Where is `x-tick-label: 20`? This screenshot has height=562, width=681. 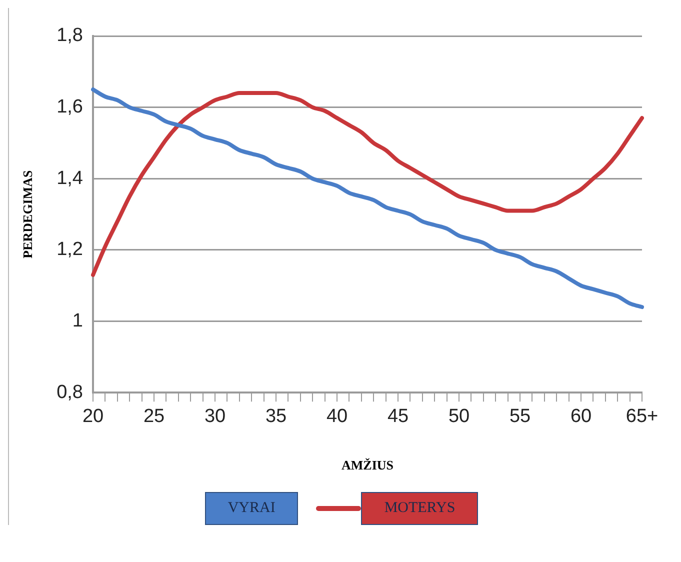
x-tick-label: 20 is located at coordinates (93, 417).